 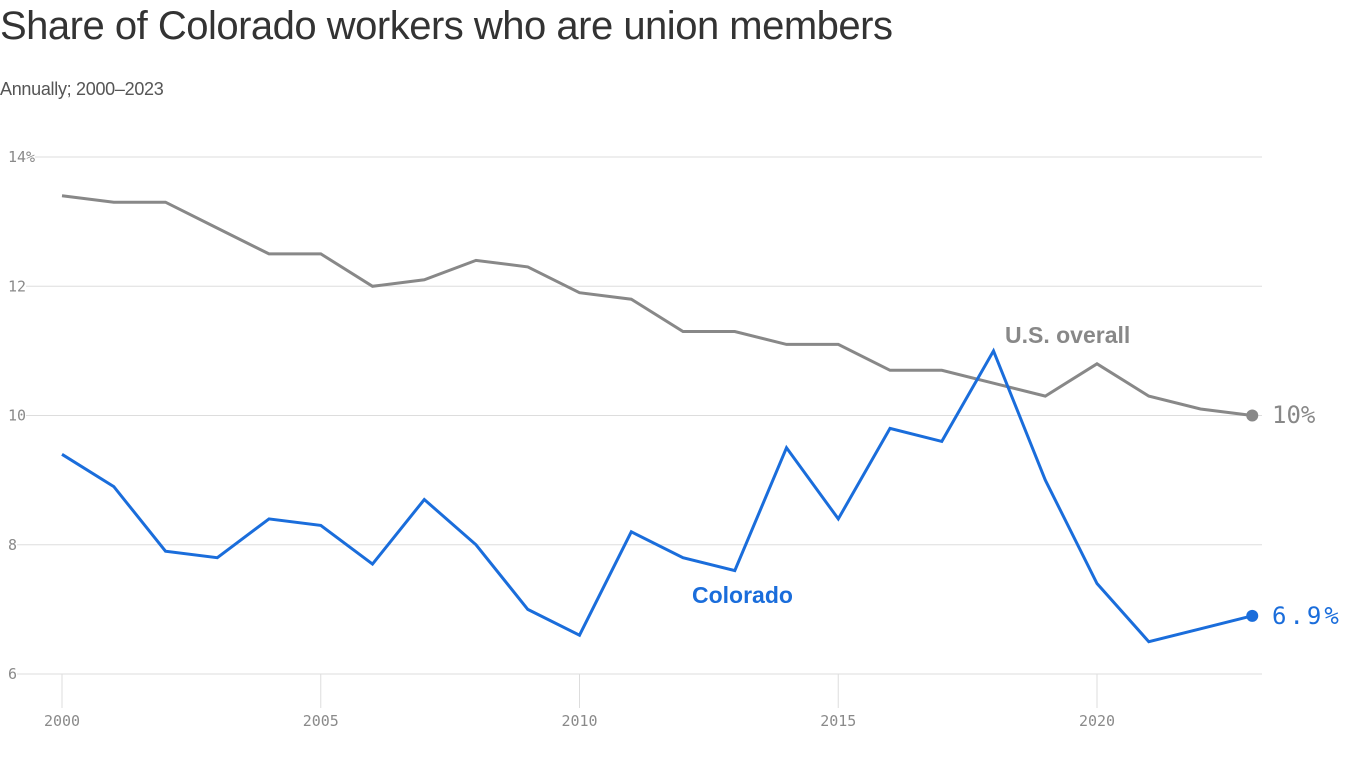 I want to click on colorado-end-dot, so click(x=1252, y=615).